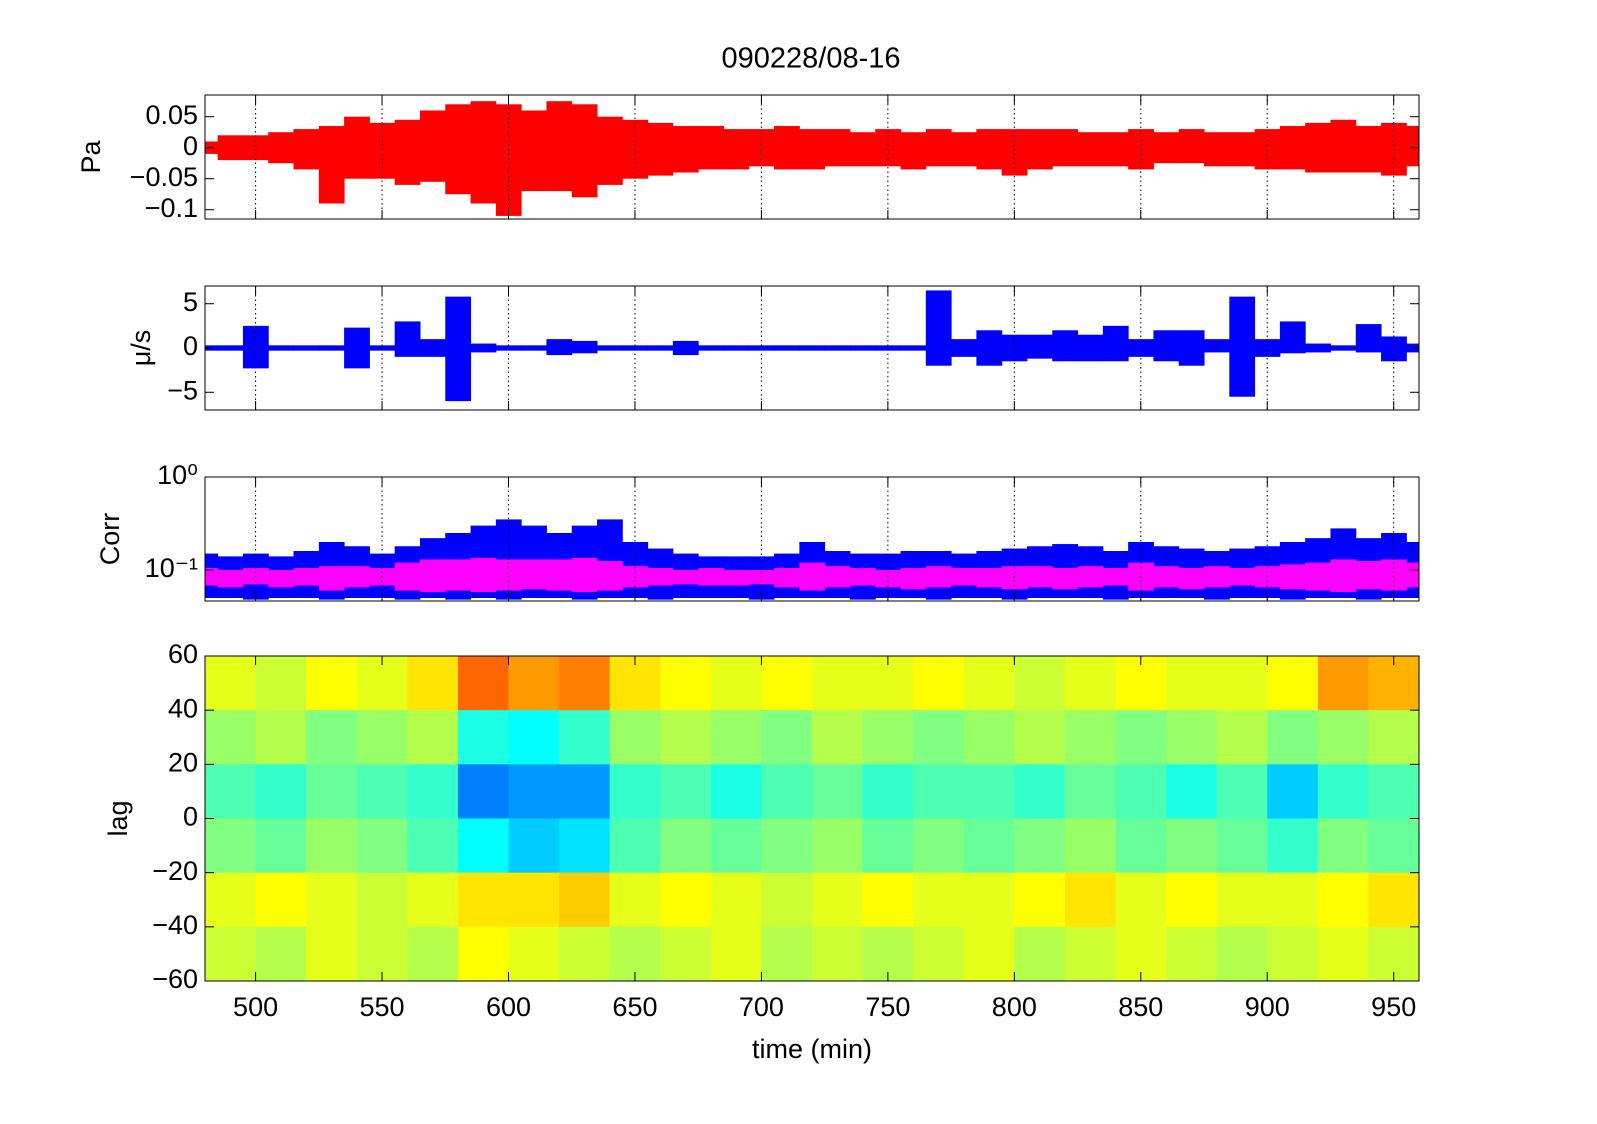  Describe the element at coordinates (190, 302) in the screenshot. I see `y-tick-label: 5` at that location.